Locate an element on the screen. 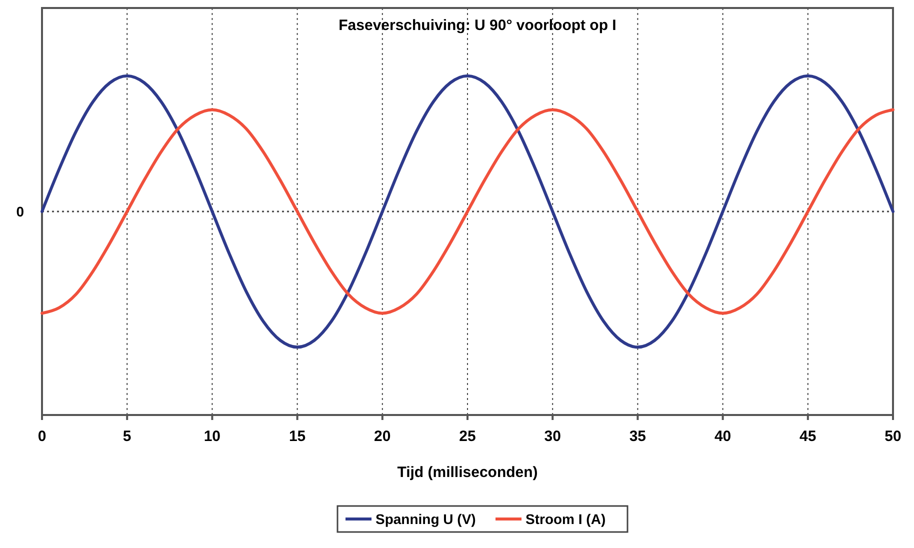  x-axis-title: Tijd (milliseconden) is located at coordinates (467, 472).